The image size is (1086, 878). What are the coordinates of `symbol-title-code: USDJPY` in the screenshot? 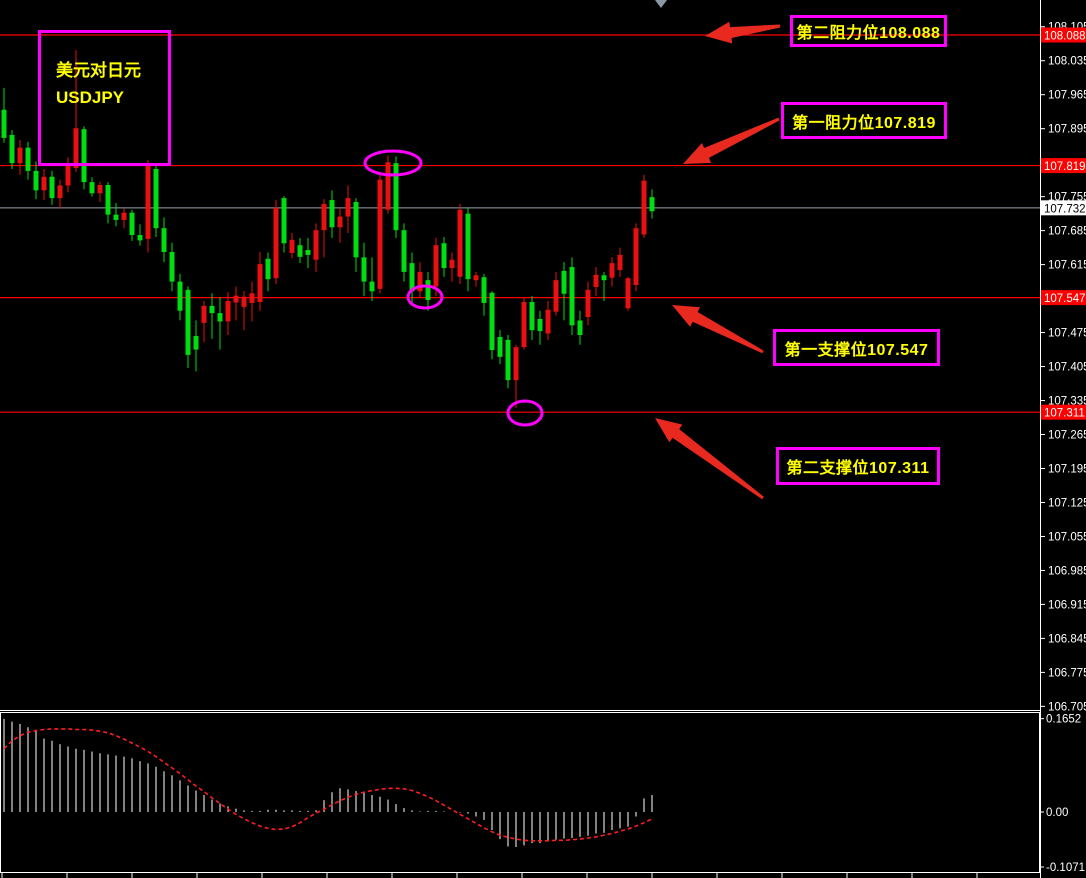 It's located at (90, 97).